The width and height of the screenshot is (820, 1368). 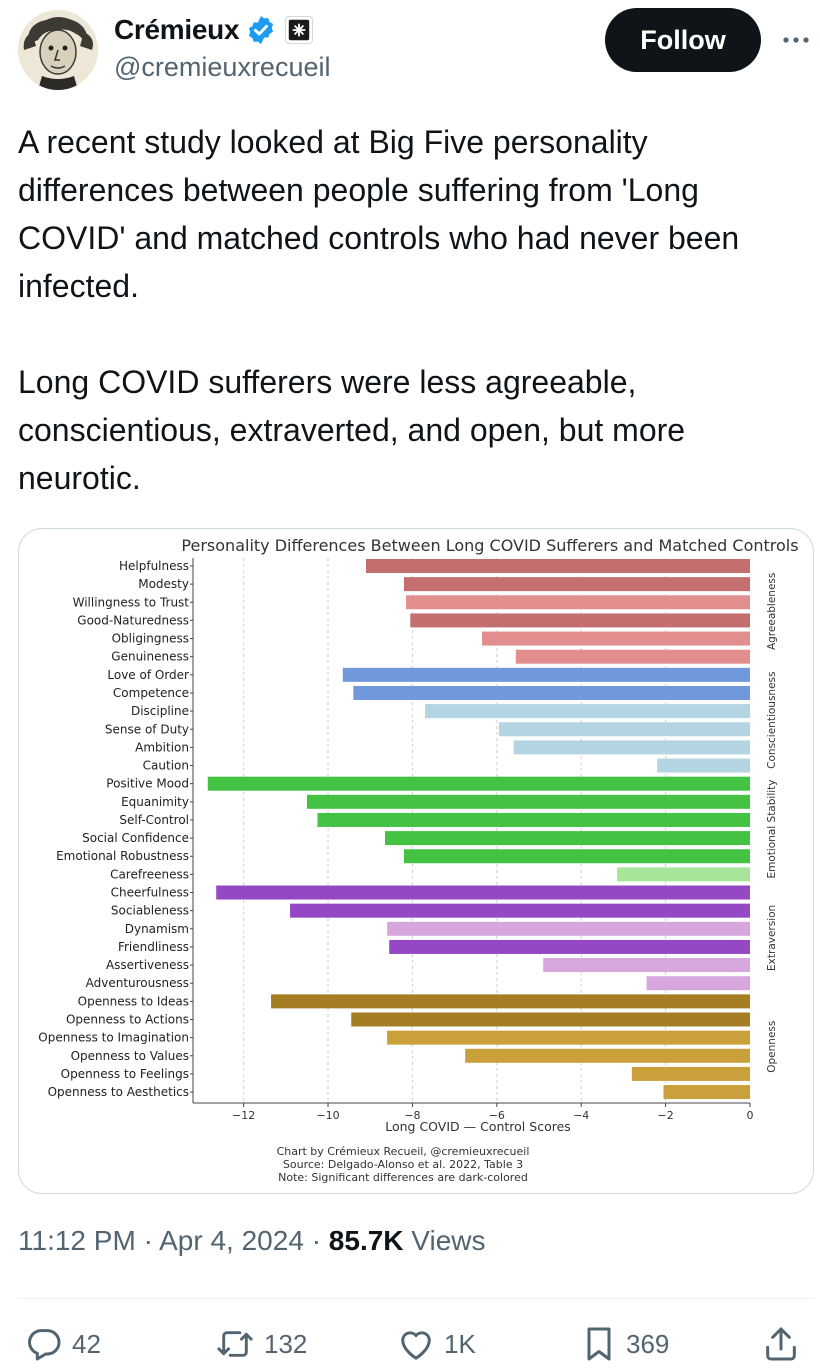 I want to click on y-tick-label: Self-Control, so click(x=154, y=820).